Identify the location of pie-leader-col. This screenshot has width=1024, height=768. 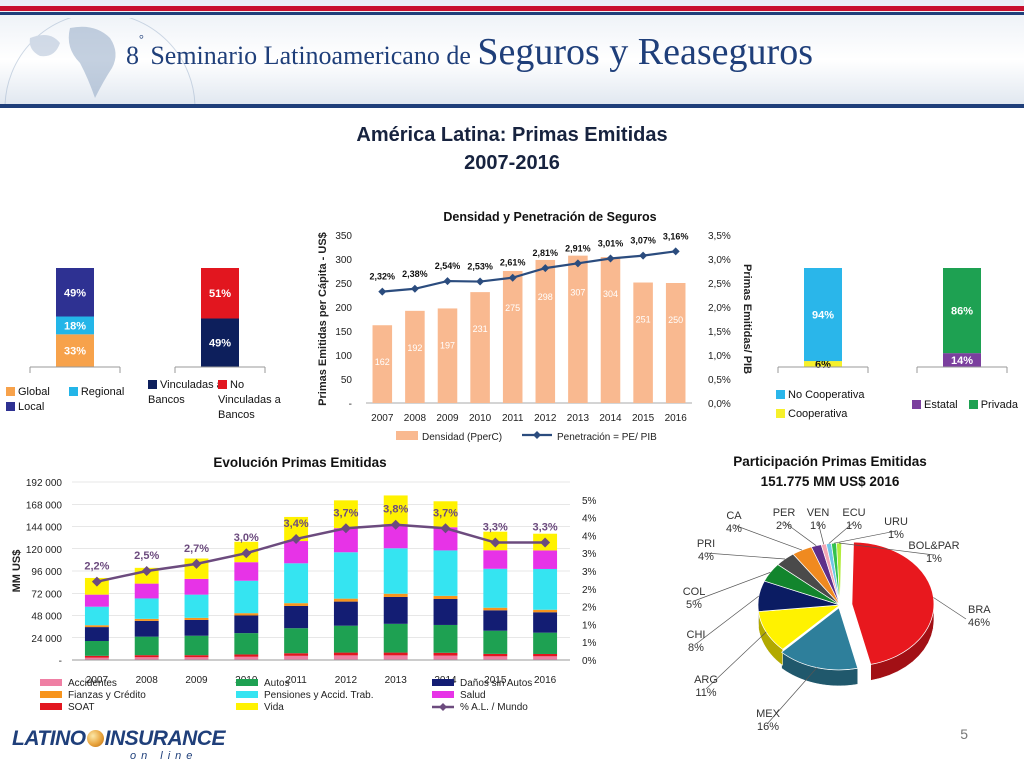
(732, 587).